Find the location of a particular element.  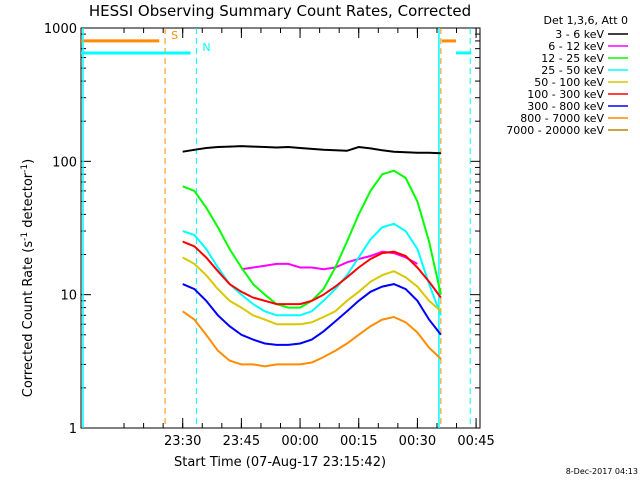

x-tick-label: 00:00 is located at coordinates (299, 441).